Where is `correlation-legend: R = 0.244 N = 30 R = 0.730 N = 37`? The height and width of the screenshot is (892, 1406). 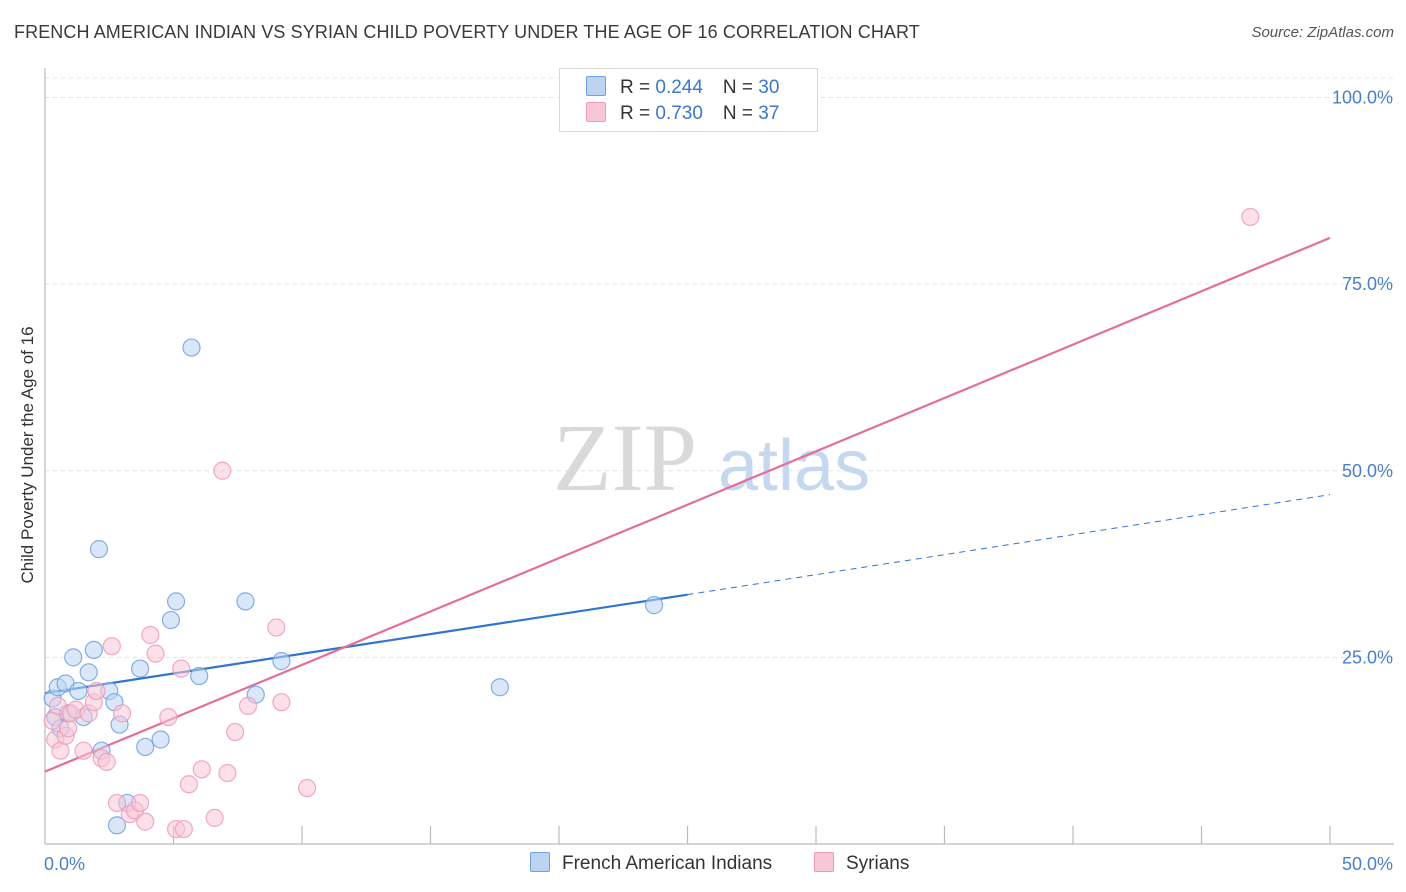 correlation-legend: R = 0.244 N = 30 R = 0.730 N = 37 is located at coordinates (688, 100).